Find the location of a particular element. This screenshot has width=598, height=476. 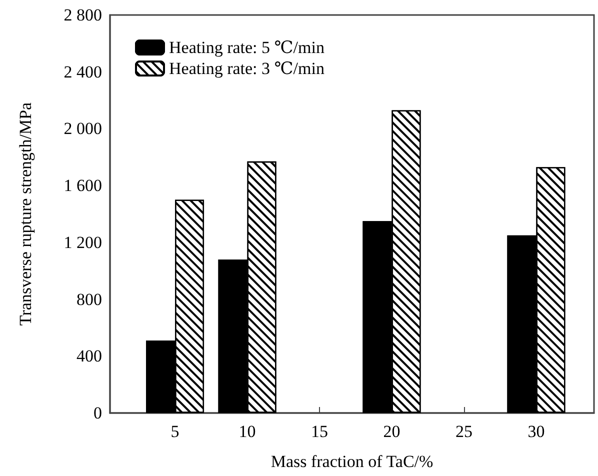

x-axis-title: Mass fraction of TaC/% is located at coordinates (352, 461).